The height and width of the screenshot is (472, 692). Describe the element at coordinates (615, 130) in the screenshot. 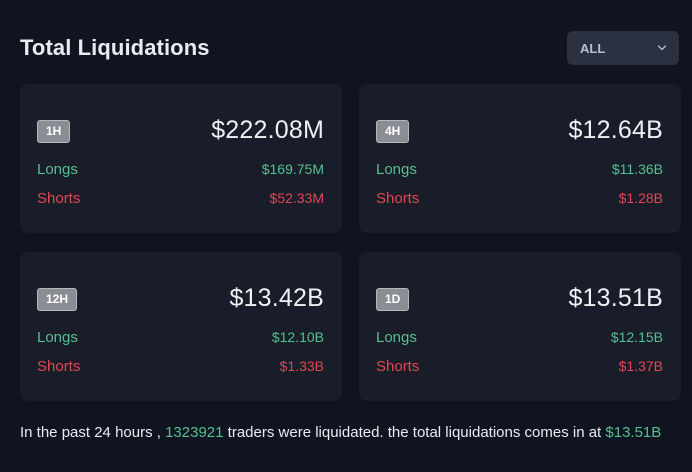

I see `total-liquidation-value: $12.64B` at that location.